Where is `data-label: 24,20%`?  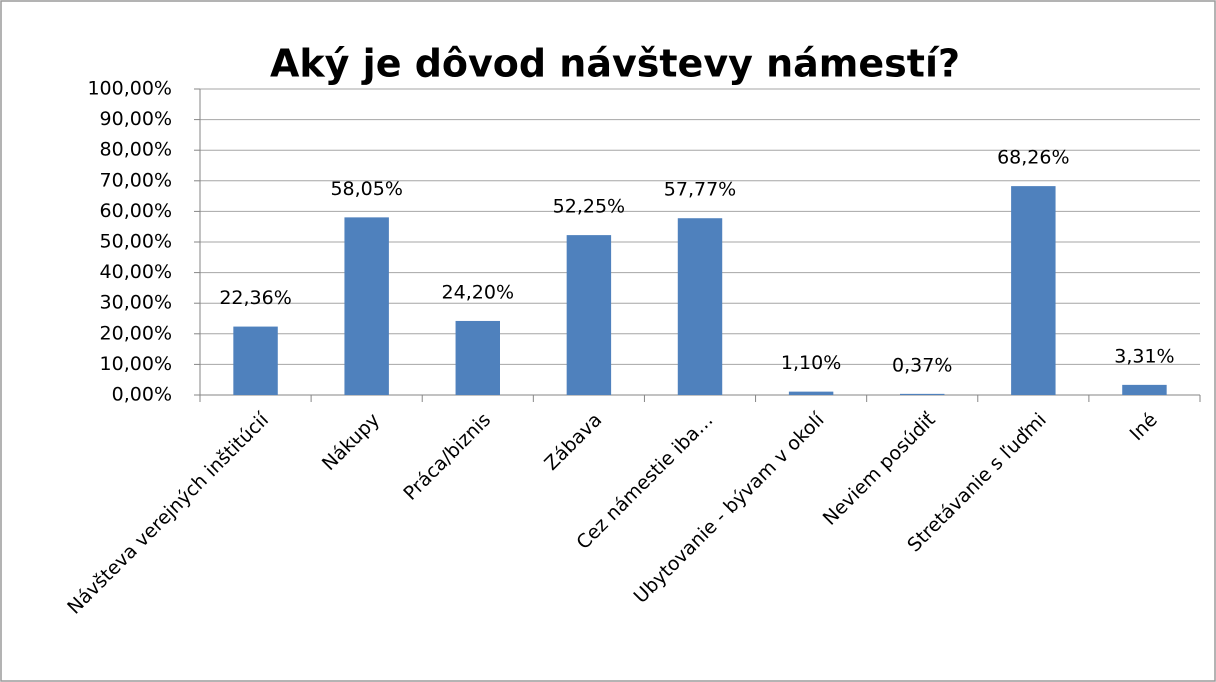
data-label: 24,20% is located at coordinates (478, 292).